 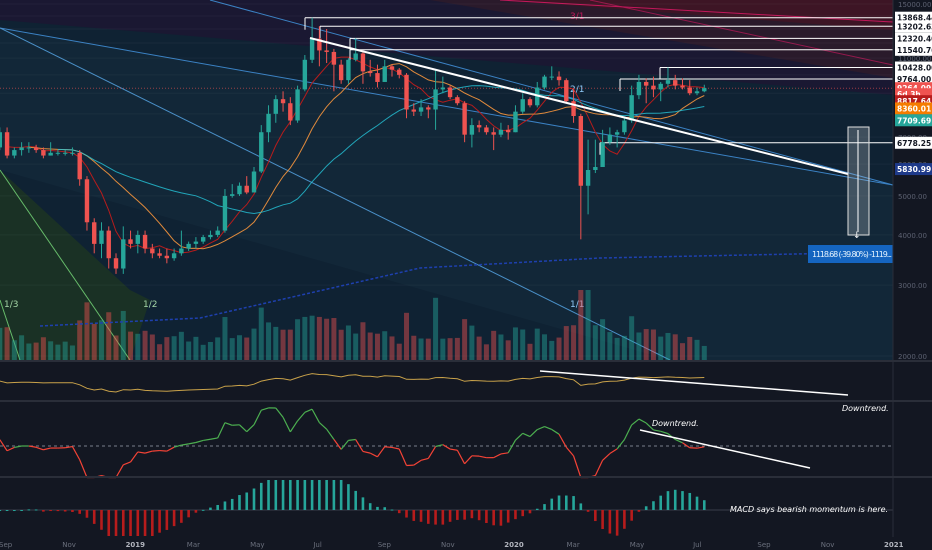 I want to click on oscillator-annotation: Downtrend., so click(x=675, y=423).